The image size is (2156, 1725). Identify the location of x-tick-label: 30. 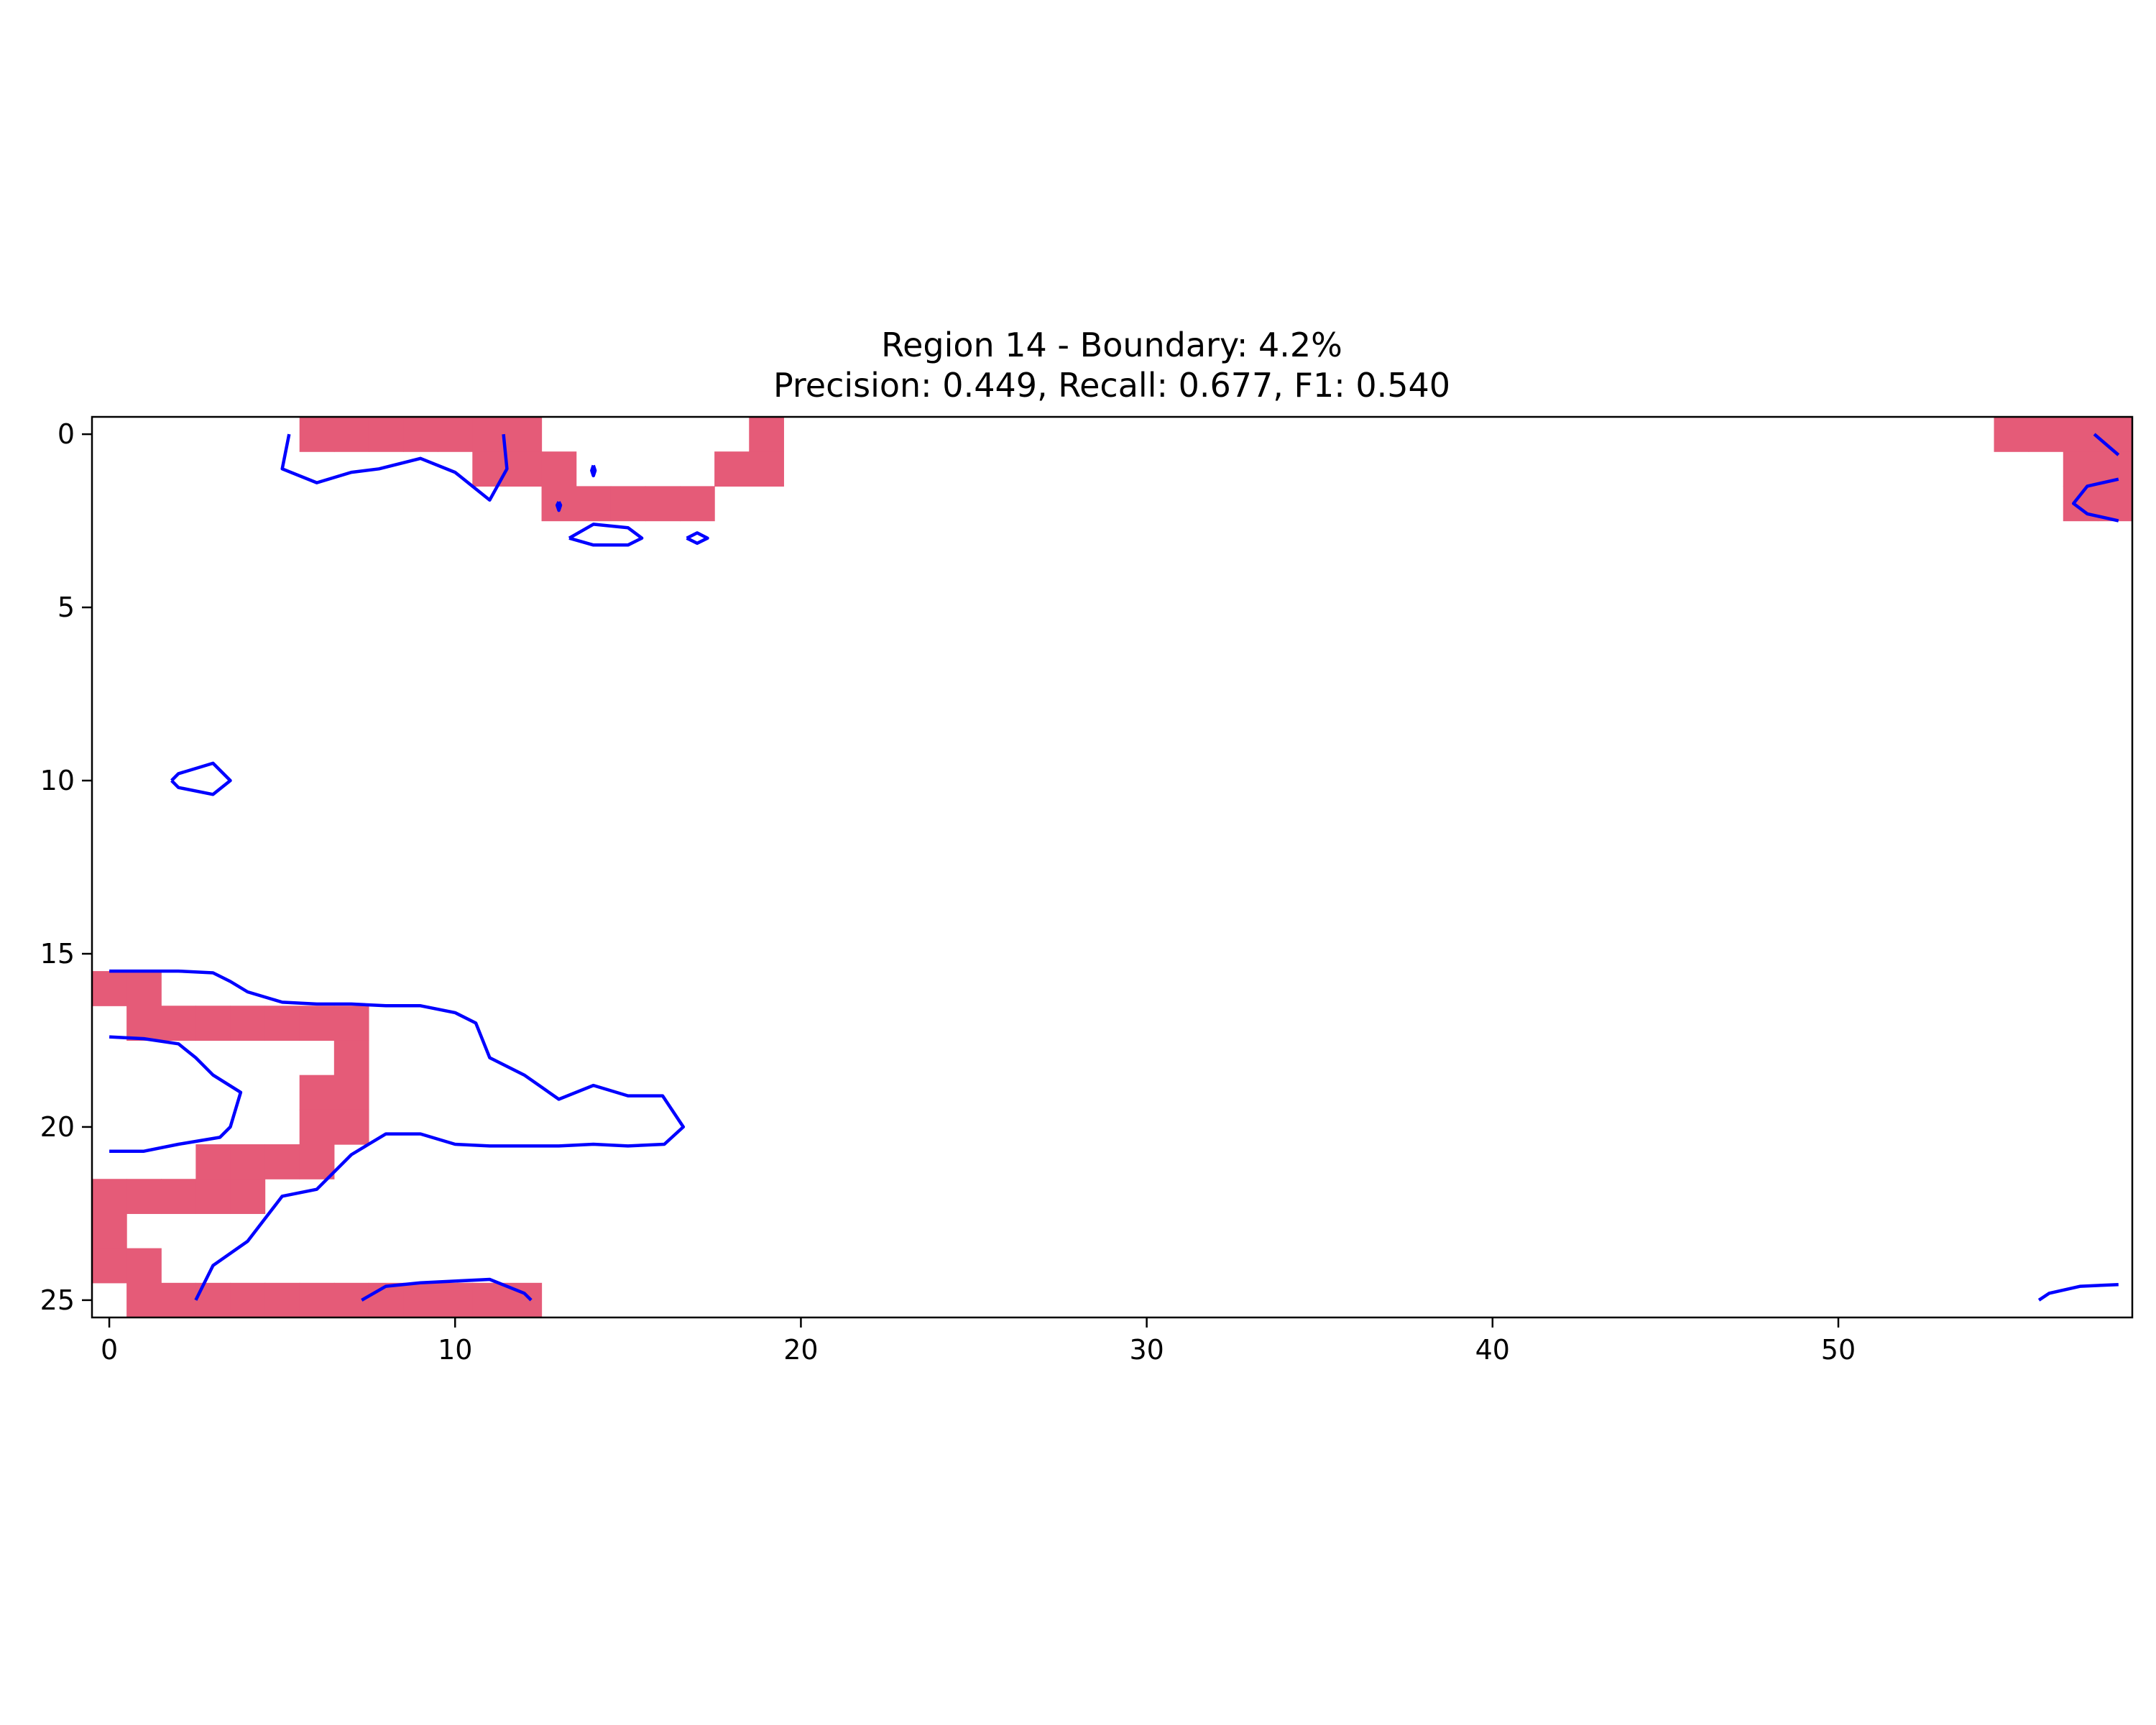
(1146, 1350).